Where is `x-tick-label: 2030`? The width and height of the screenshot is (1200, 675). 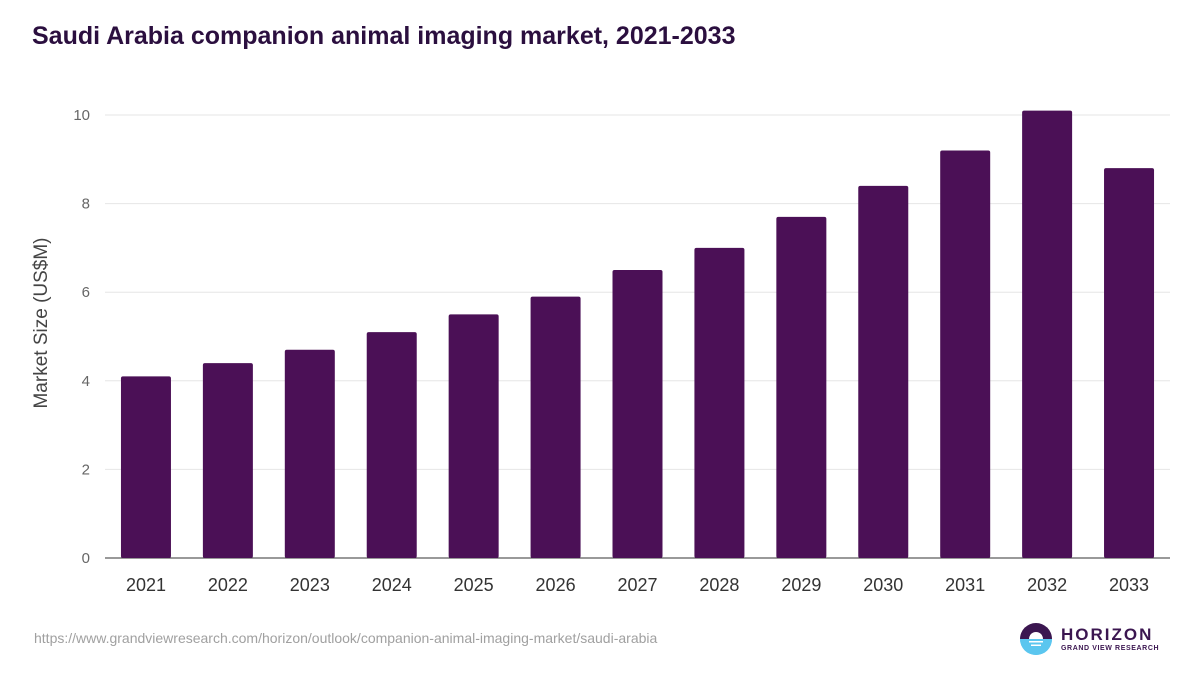 x-tick-label: 2030 is located at coordinates (883, 585).